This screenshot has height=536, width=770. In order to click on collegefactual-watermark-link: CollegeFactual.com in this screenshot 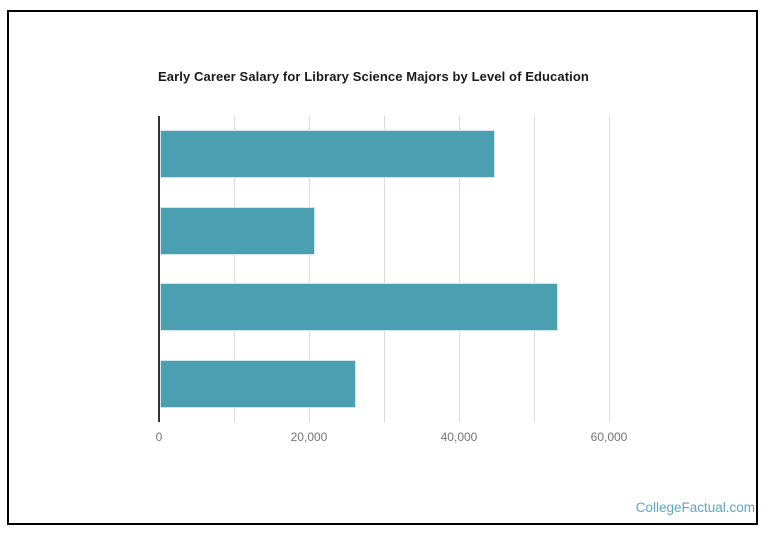, I will do `click(695, 507)`.